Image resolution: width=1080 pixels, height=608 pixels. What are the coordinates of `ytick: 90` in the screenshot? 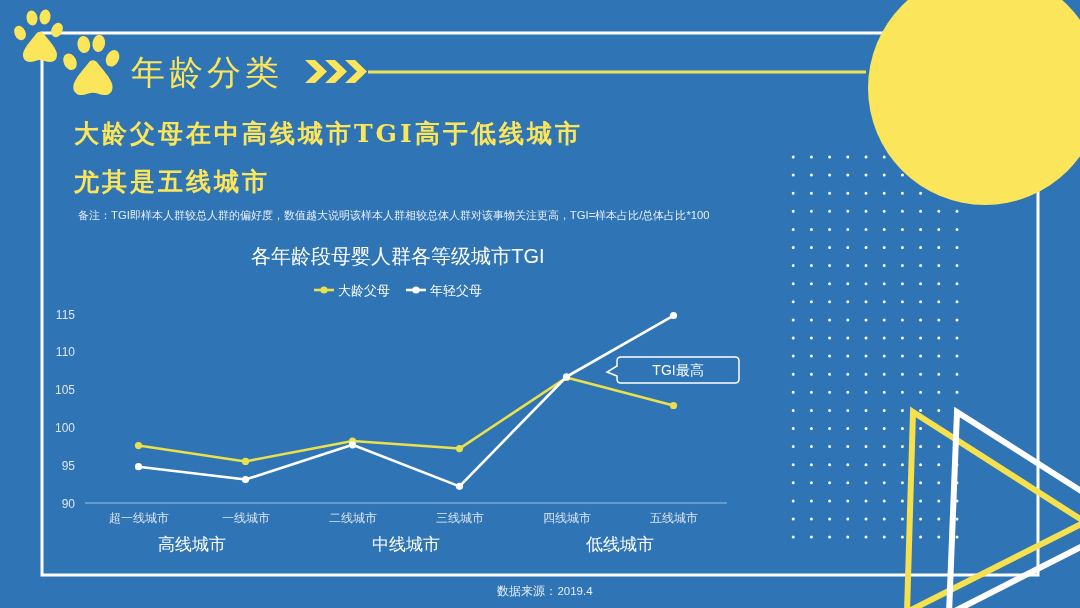 It's located at (68, 503).